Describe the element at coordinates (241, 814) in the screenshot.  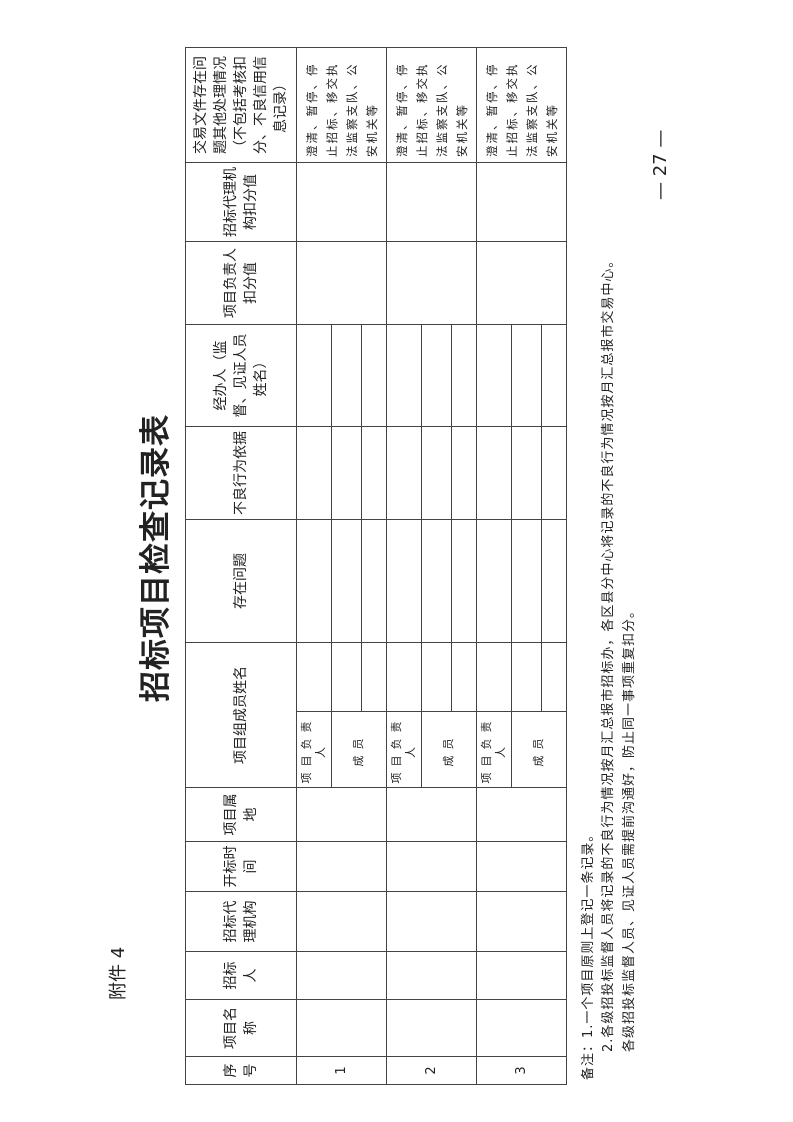
I see `header-location: 项目属地` at that location.